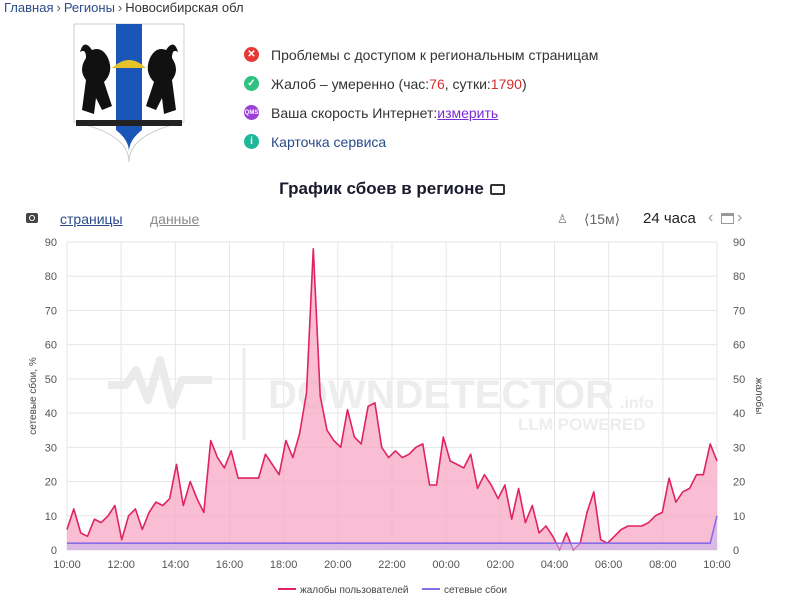 Image resolution: width=800 pixels, height=600 pixels. What do you see at coordinates (739, 448) in the screenshot?
I see `y-tick-label-right: 30` at bounding box center [739, 448].